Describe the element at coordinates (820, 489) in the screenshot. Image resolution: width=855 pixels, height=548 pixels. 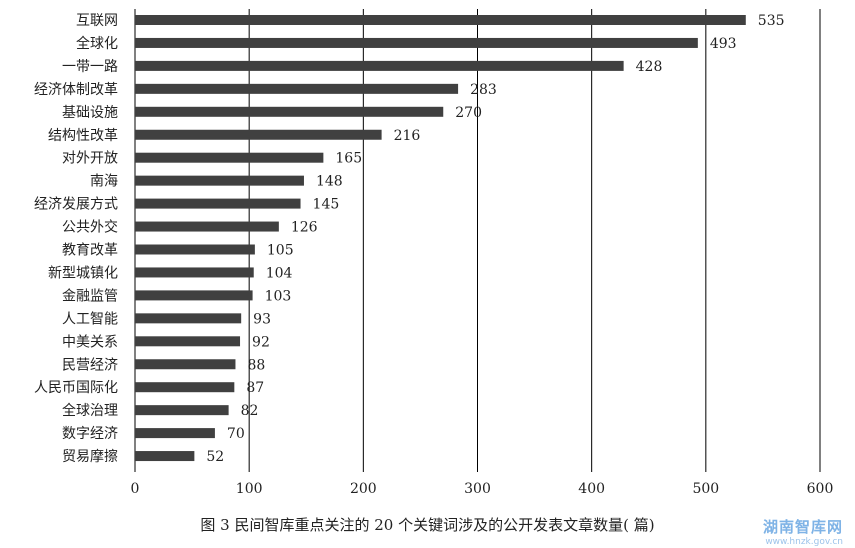
I see `x-tick-label: 600` at that location.